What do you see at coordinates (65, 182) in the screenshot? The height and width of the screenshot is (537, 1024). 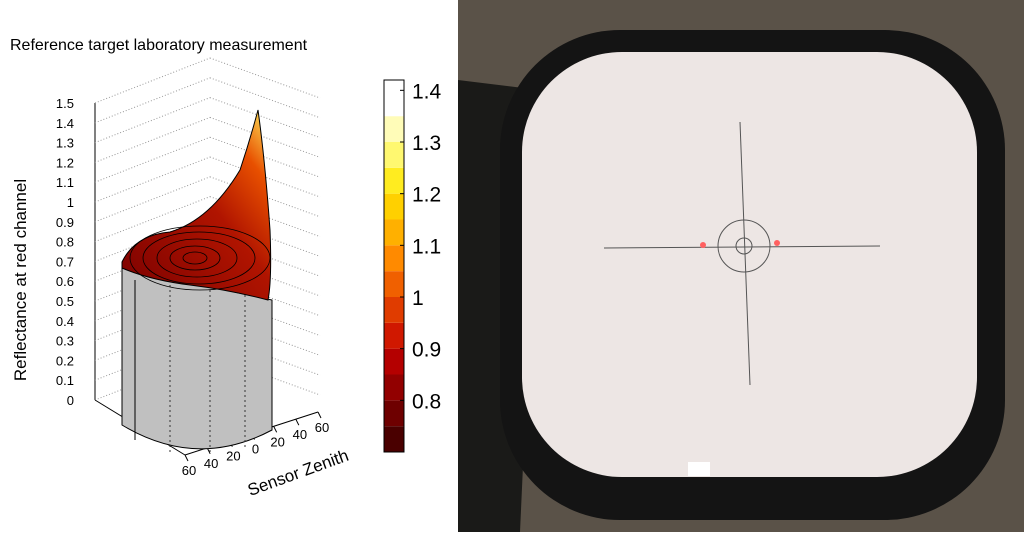 I see `z-tick-label: 1.1` at bounding box center [65, 182].